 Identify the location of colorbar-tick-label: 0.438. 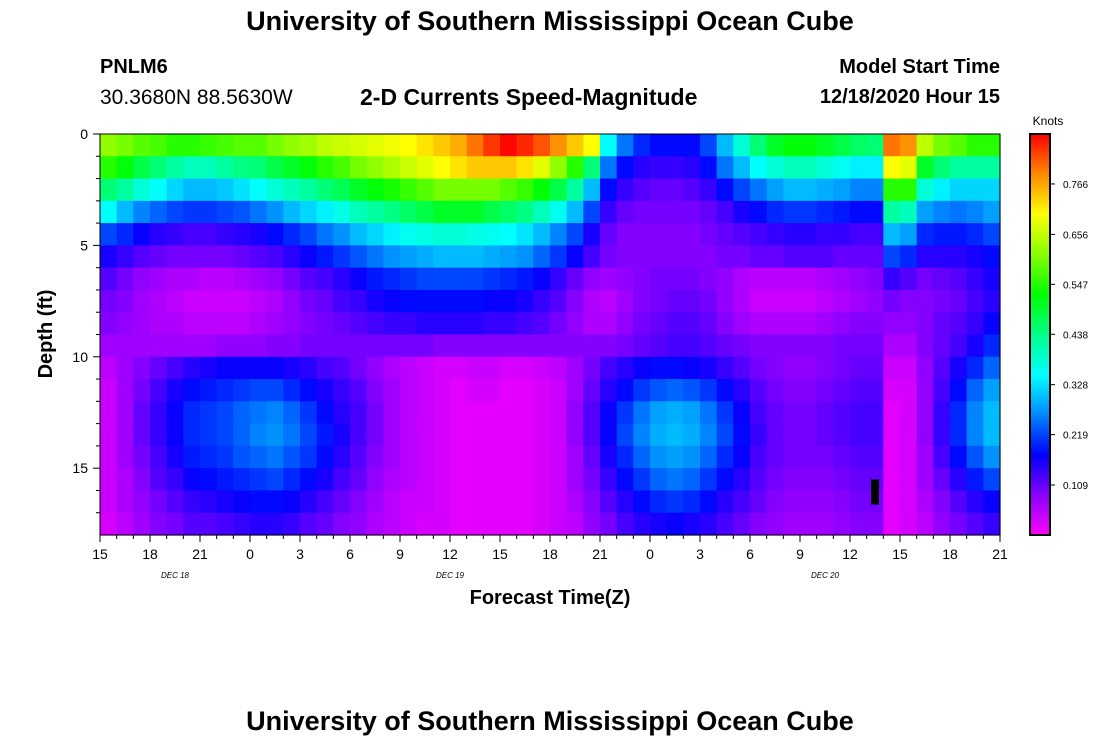
(1075, 335).